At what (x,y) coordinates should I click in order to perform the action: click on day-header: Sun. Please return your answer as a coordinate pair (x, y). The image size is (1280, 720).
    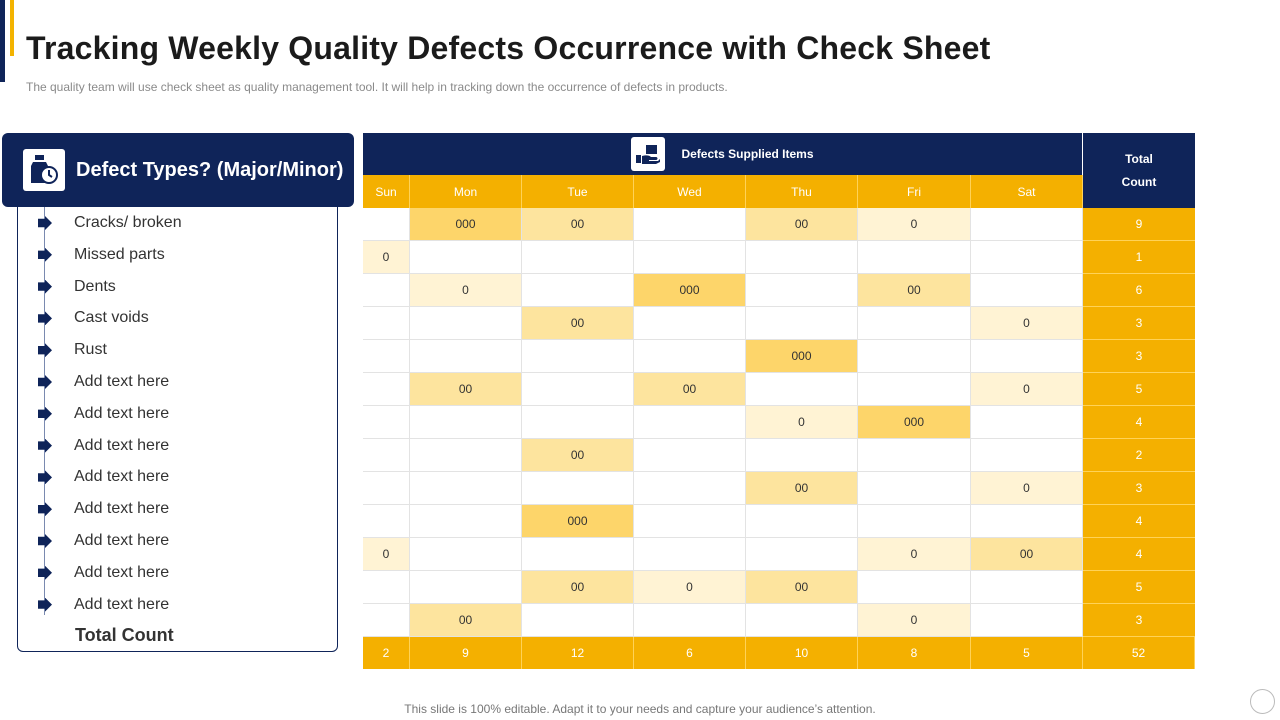
    Looking at the image, I should click on (386, 191).